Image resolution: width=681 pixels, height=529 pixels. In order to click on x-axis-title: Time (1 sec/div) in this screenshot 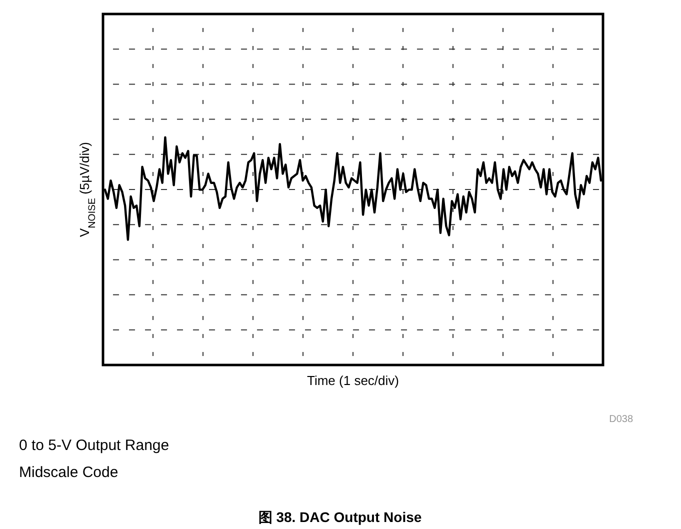, I will do `click(353, 380)`.